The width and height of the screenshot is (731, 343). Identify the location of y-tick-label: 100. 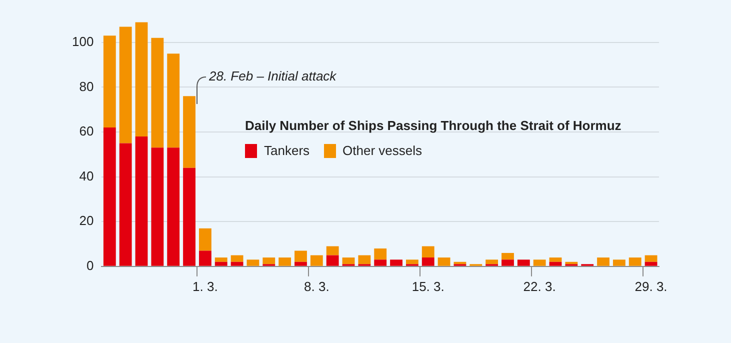
(83, 41).